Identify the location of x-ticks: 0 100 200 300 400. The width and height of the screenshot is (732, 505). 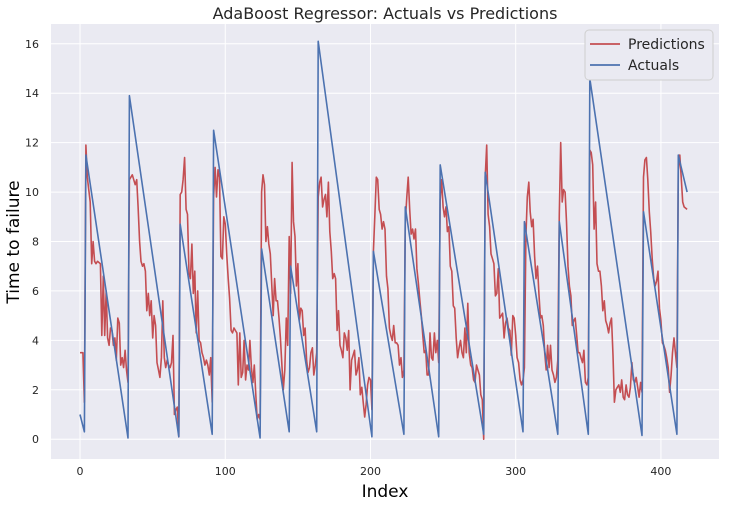
(374, 471).